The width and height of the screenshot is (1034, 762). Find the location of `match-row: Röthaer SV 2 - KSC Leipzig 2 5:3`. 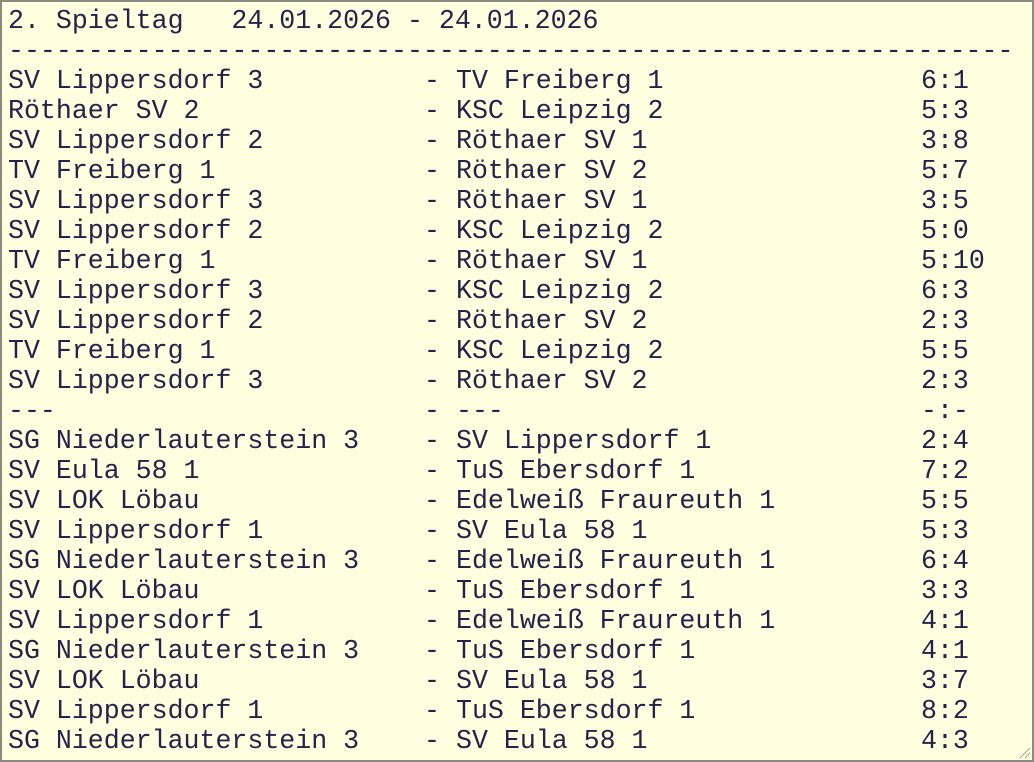

match-row: Röthaer SV 2 - KSC Leipzig 2 5:3 is located at coordinates (520, 111).